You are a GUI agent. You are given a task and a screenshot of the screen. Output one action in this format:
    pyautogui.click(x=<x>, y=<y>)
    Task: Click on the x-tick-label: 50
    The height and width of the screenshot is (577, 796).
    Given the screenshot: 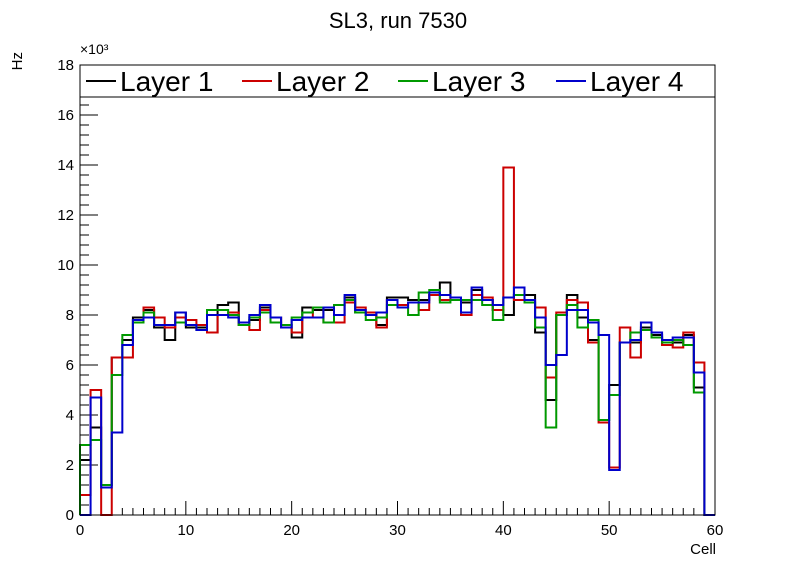 What is the action you would take?
    pyautogui.click(x=609, y=530)
    